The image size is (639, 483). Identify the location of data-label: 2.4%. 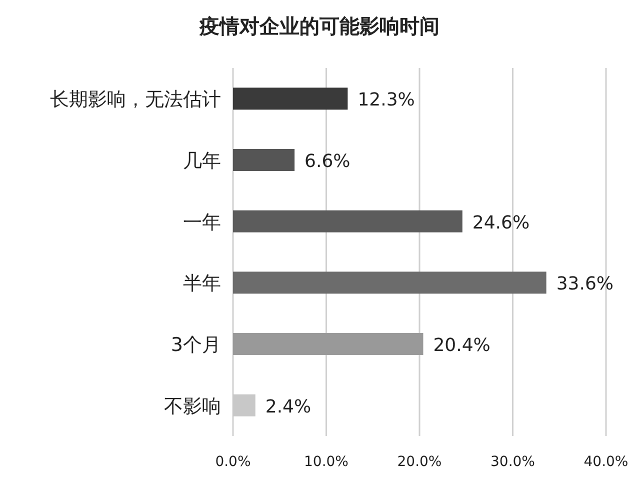
(288, 407).